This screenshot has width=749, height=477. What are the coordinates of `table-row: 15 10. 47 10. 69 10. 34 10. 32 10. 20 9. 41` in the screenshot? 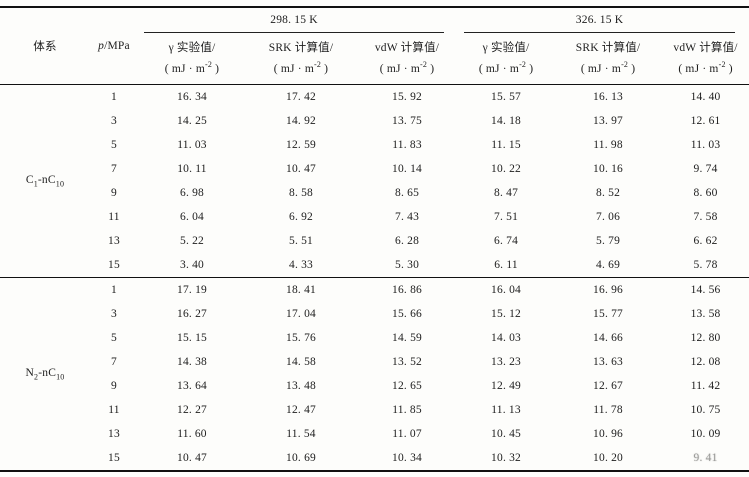 It's located at (374, 458).